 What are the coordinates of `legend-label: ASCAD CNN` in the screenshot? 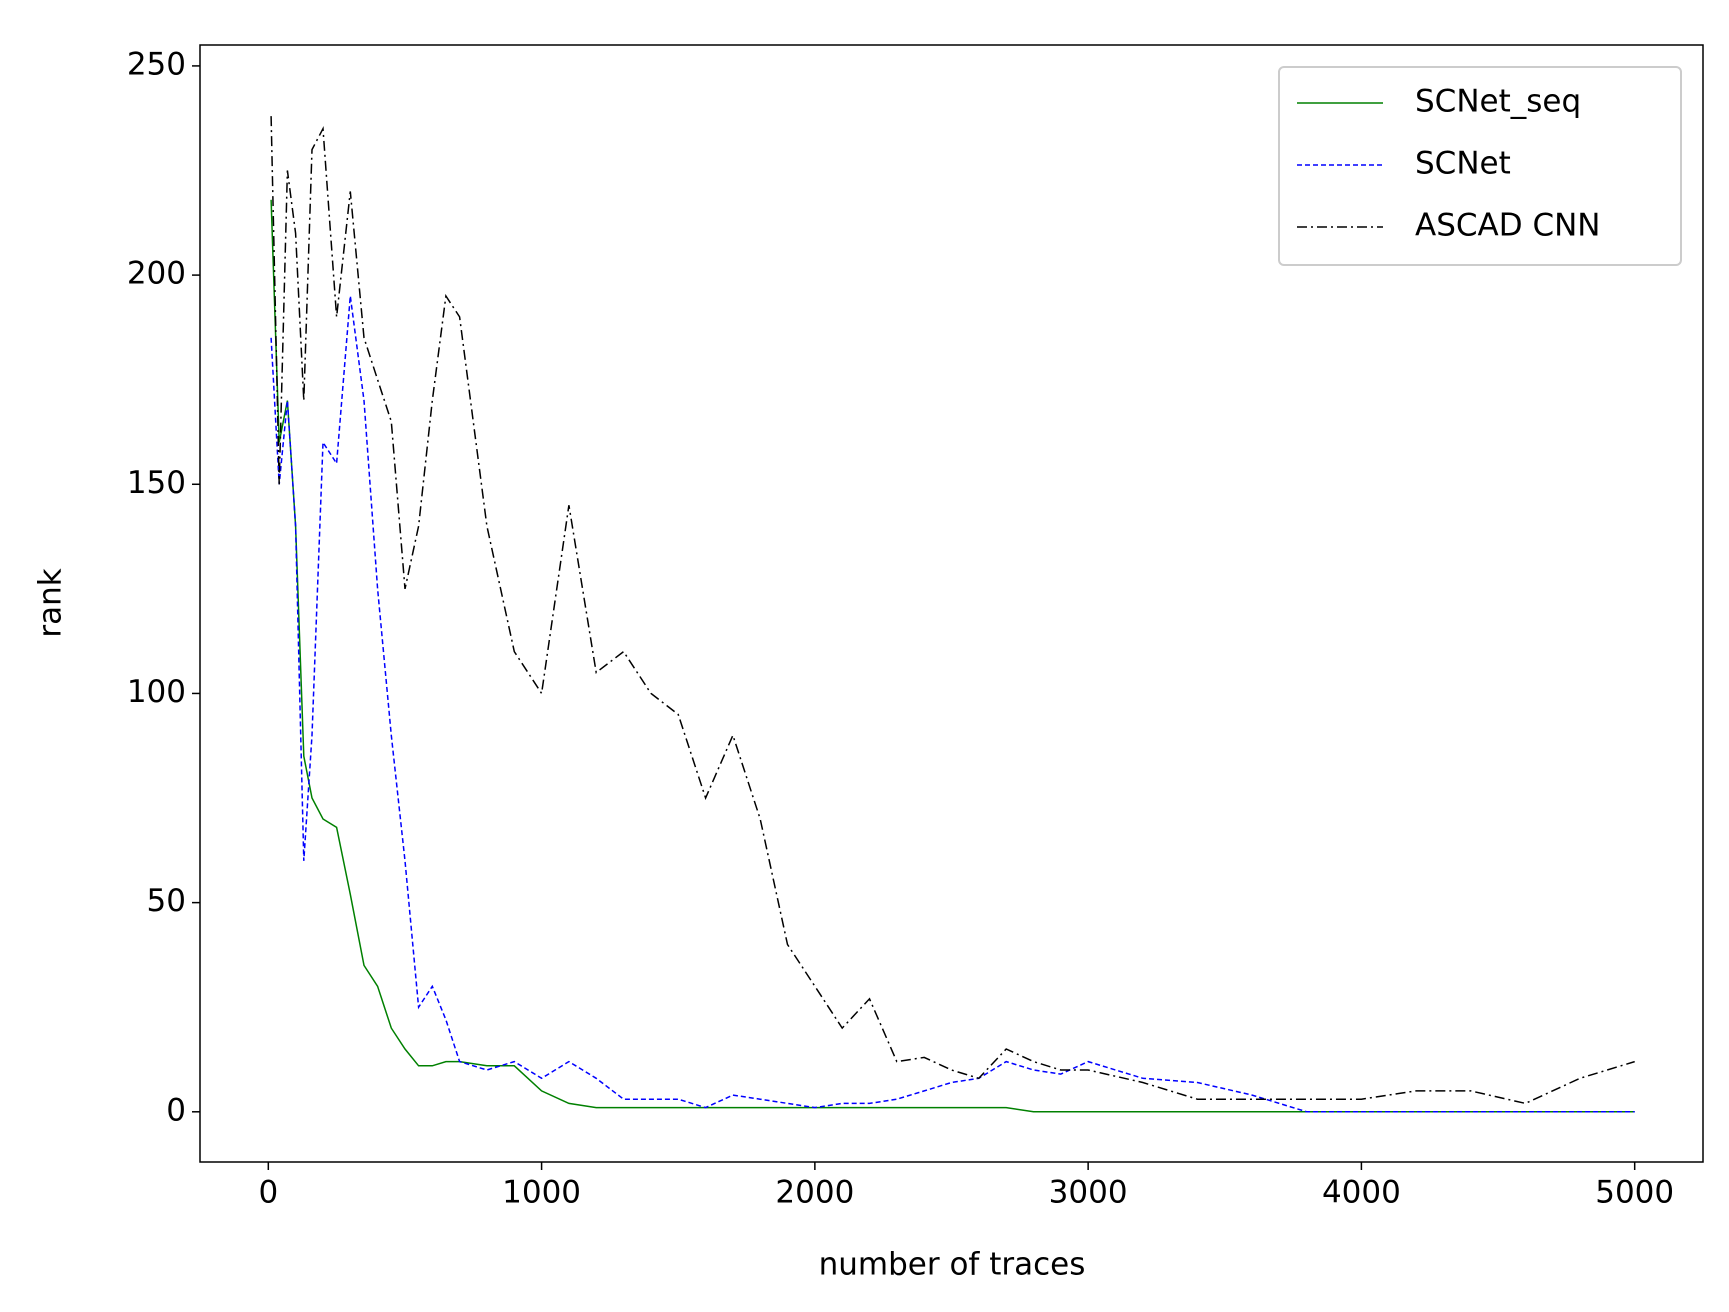 It's located at (1508, 226).